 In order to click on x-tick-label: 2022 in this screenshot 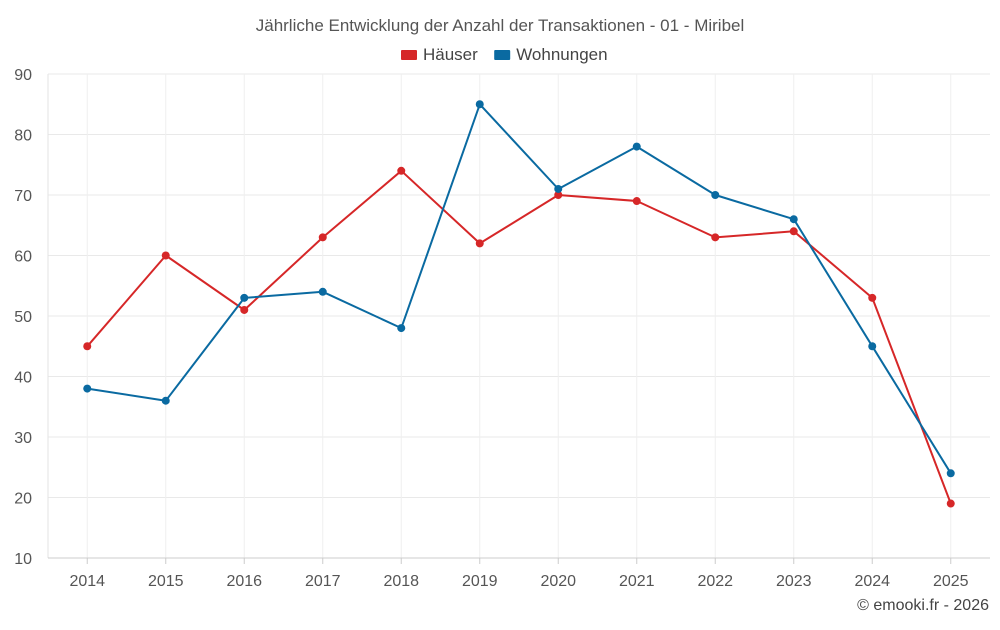, I will do `click(715, 581)`.